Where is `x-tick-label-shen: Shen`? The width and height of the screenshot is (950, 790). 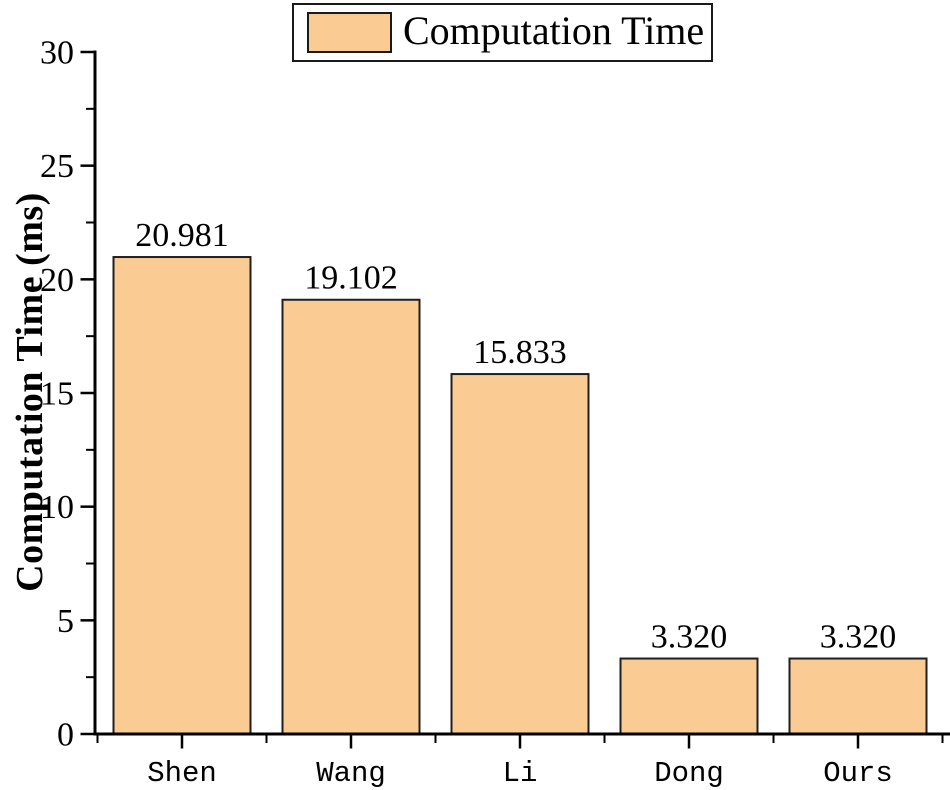 x-tick-label-shen: Shen is located at coordinates (182, 773).